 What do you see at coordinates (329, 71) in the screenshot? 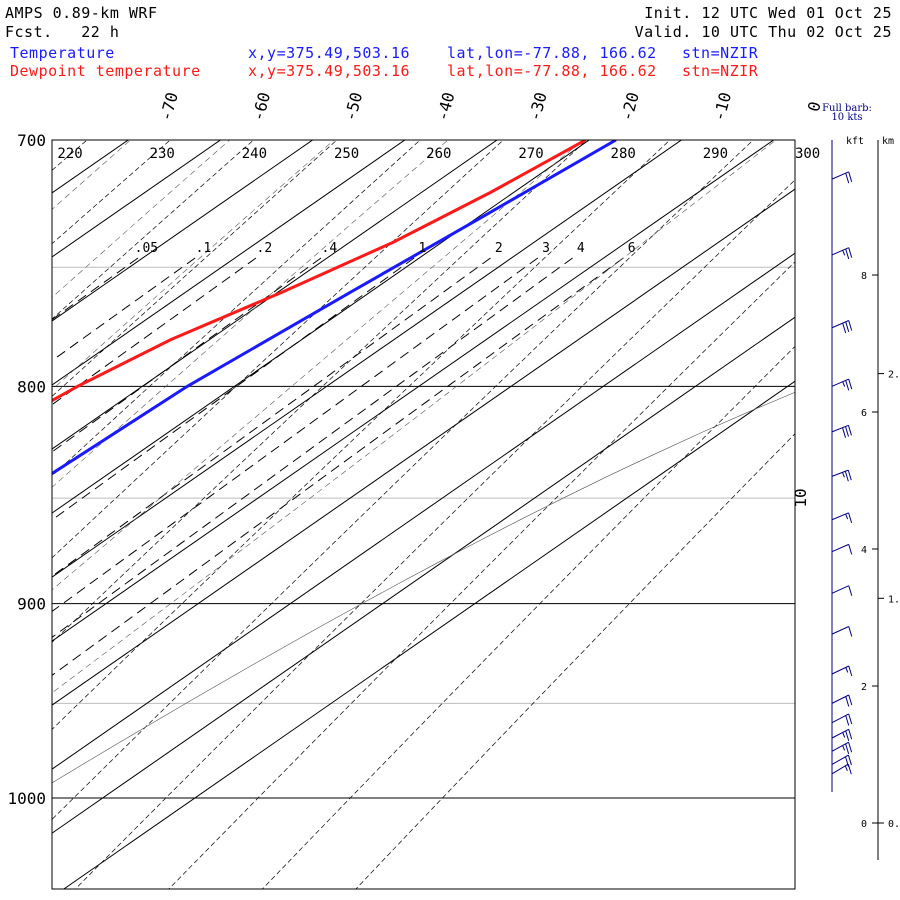
I see `dewpoint-legend-xy: x,y=375.49,503.16` at bounding box center [329, 71].